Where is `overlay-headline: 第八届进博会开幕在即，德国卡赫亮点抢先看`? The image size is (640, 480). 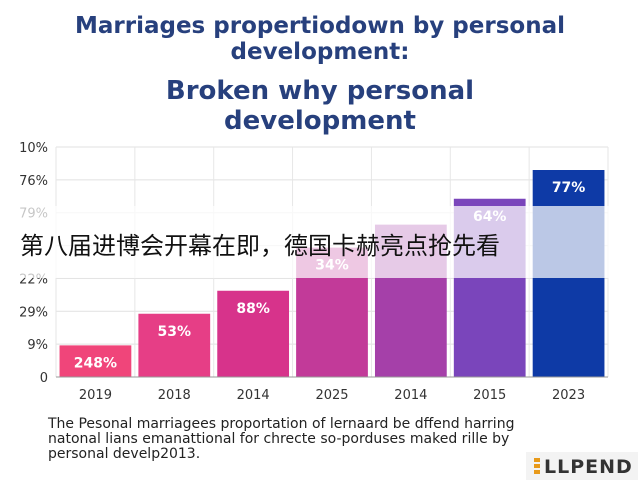
overlay-headline: 第八届进博会开幕在即，德国卡赫亮点抢先看 is located at coordinates (260, 246).